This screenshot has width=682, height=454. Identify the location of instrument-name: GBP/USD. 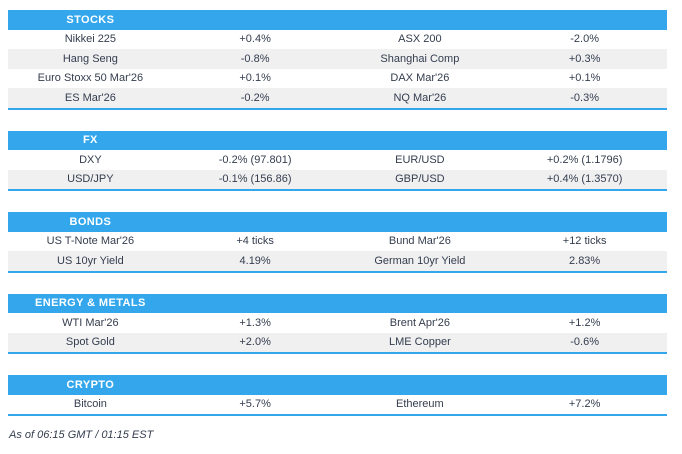
(420, 179).